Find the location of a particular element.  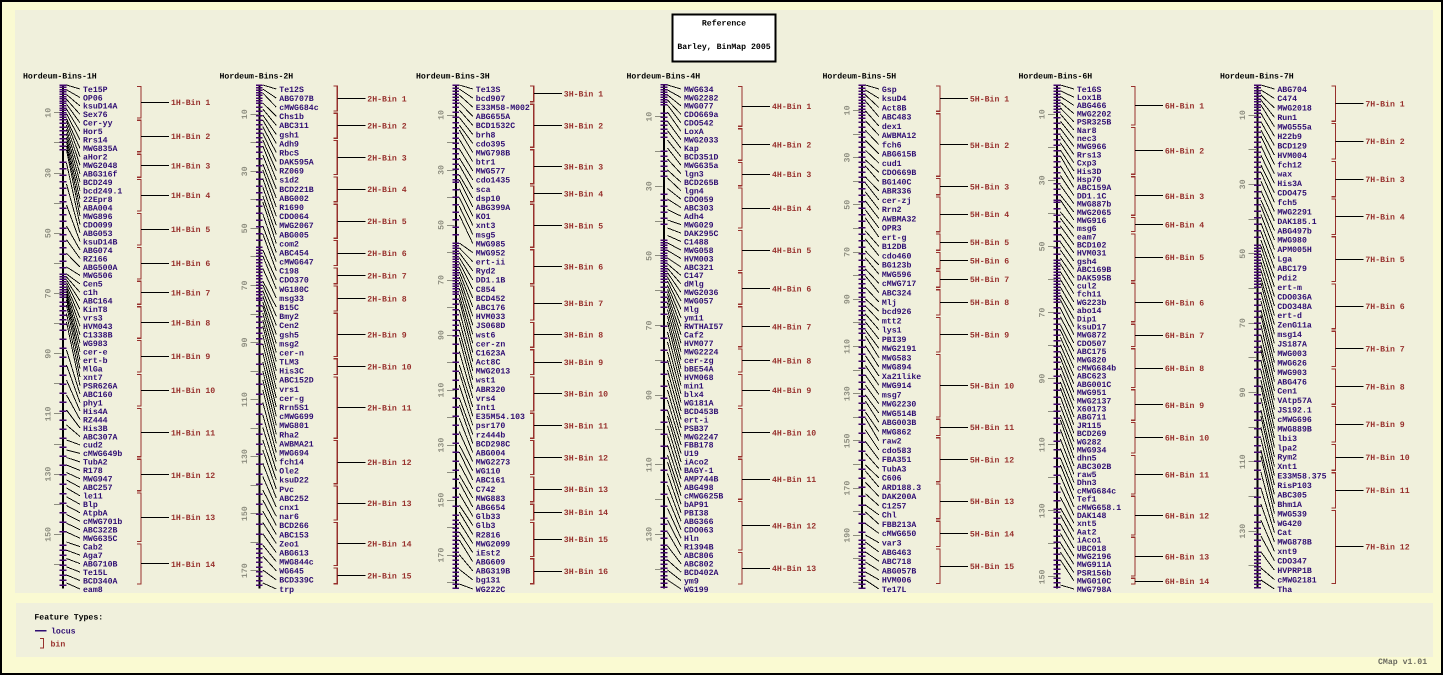

svg-text: MWG966 is located at coordinates (1092, 147).